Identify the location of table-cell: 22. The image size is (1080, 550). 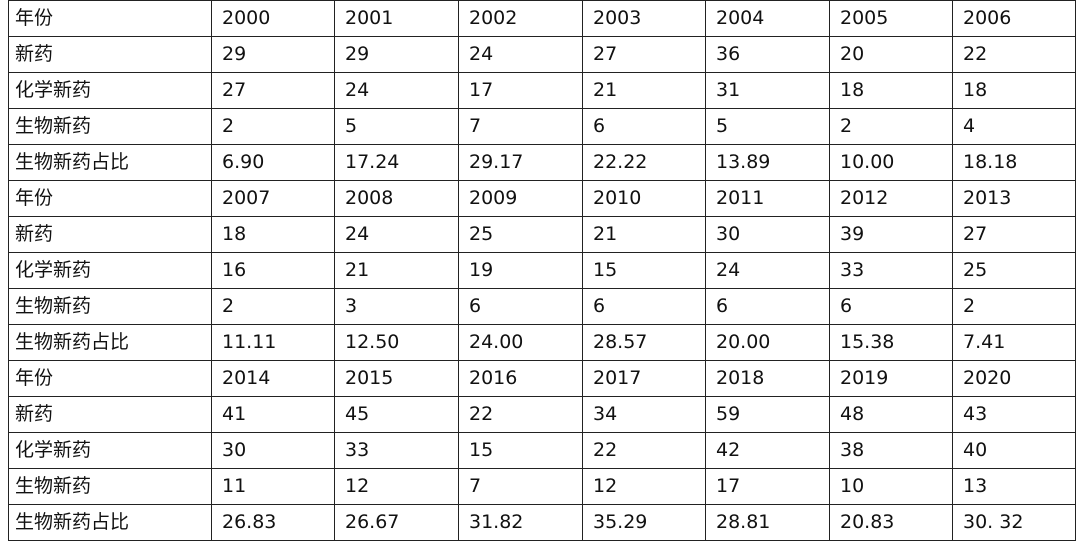
(644, 450).